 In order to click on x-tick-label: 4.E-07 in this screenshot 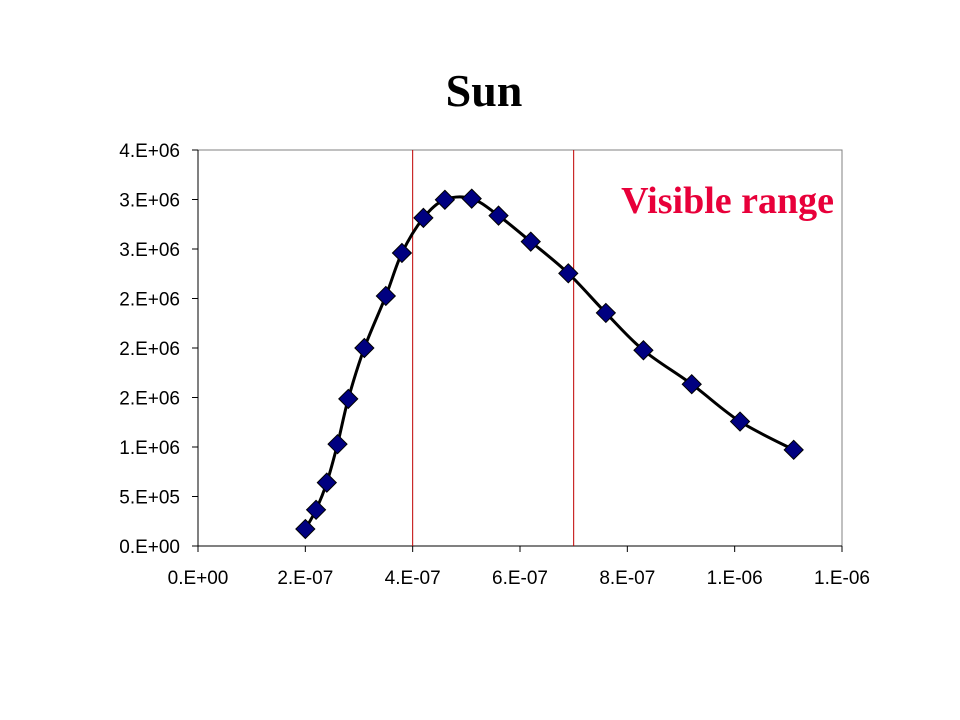, I will do `click(413, 578)`.